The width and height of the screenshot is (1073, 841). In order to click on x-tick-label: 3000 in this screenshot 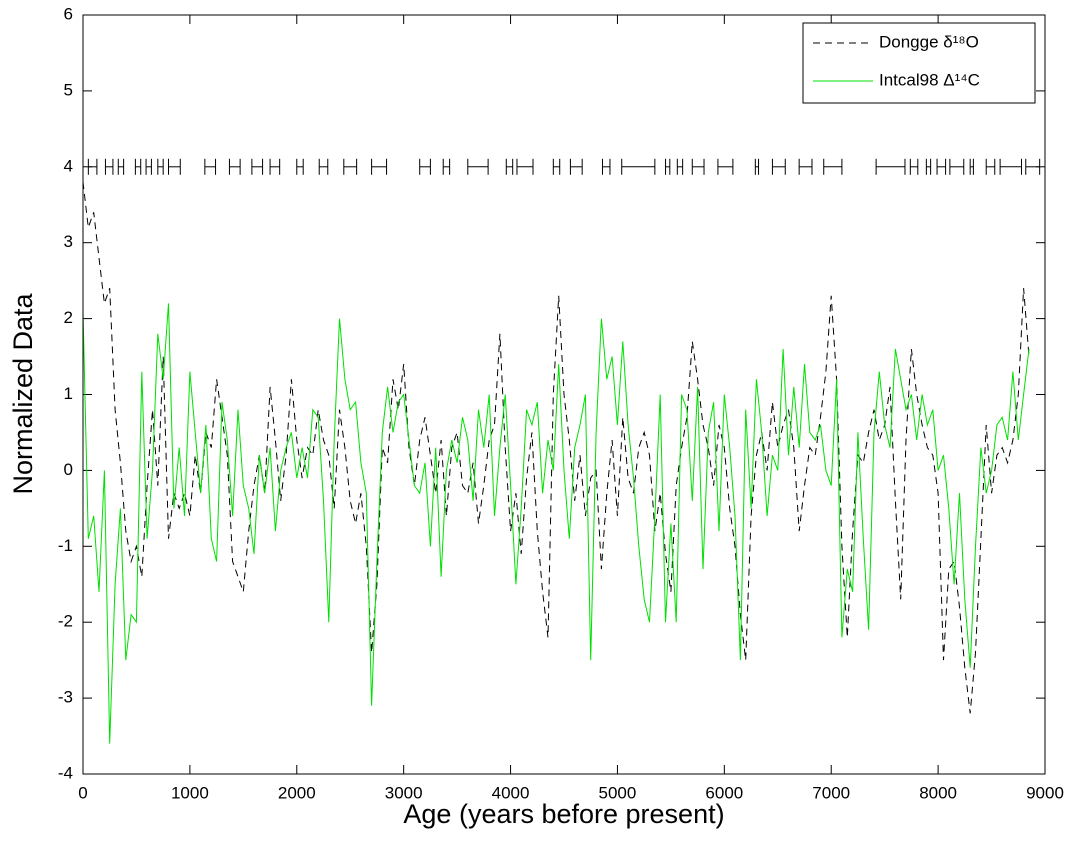, I will do `click(404, 792)`.